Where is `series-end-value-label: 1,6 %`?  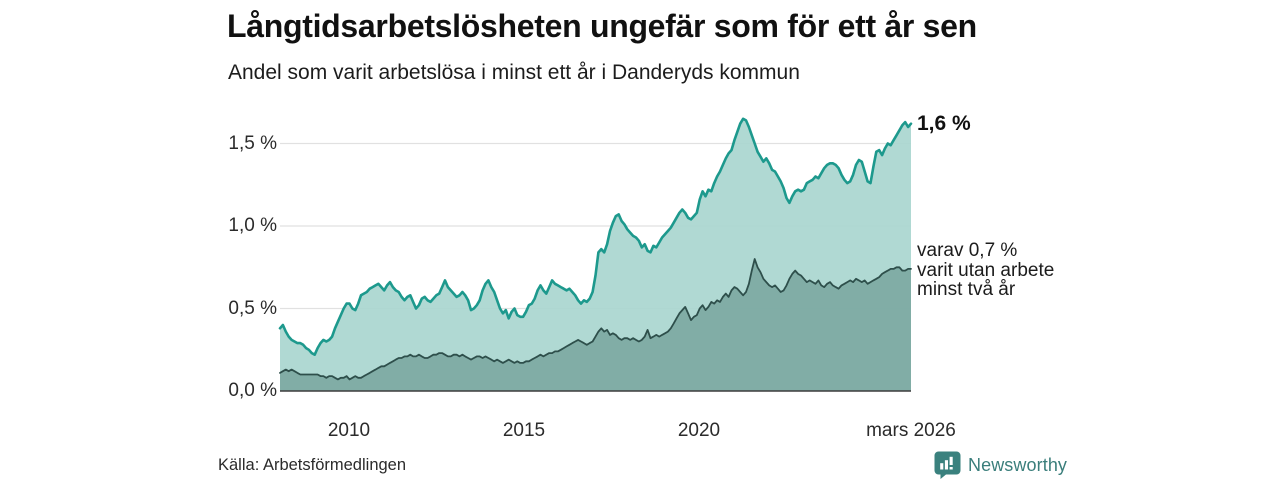
series-end-value-label: 1,6 % is located at coordinates (944, 123).